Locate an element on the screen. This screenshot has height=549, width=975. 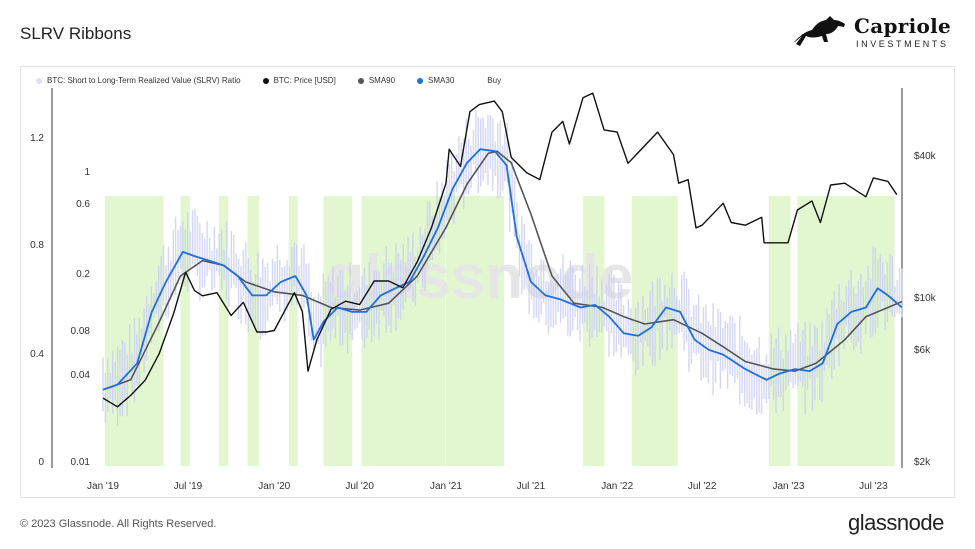
legend-item: SMA90 is located at coordinates (376, 80).